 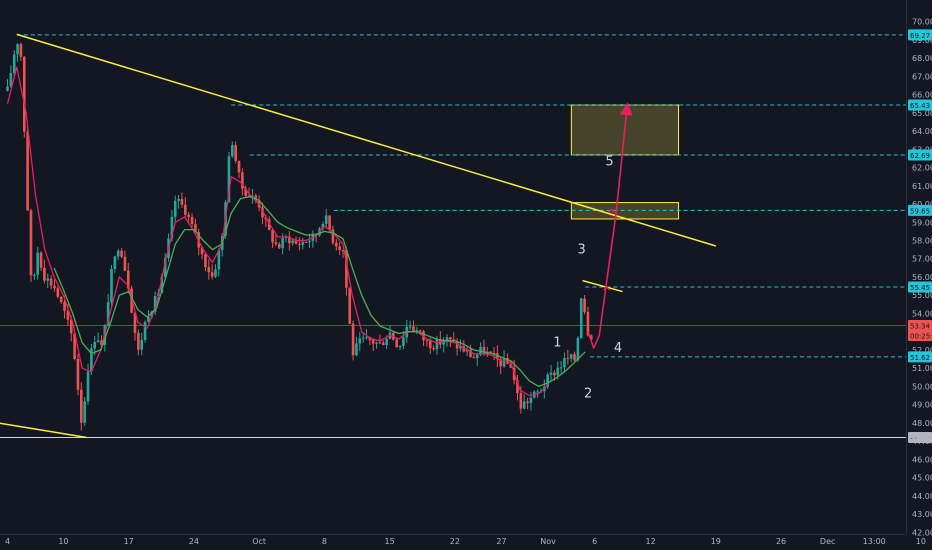 What do you see at coordinates (610, 225) in the screenshot?
I see `projection-path` at bounding box center [610, 225].